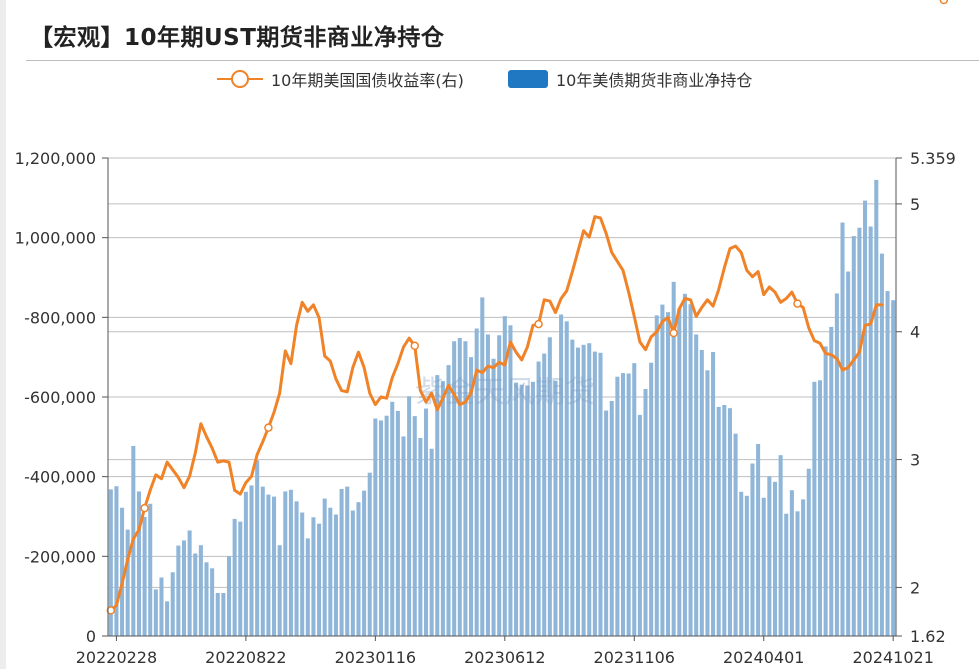 The width and height of the screenshot is (979, 669). What do you see at coordinates (933, 158) in the screenshot?
I see `right-tick-label: 5.359` at bounding box center [933, 158].